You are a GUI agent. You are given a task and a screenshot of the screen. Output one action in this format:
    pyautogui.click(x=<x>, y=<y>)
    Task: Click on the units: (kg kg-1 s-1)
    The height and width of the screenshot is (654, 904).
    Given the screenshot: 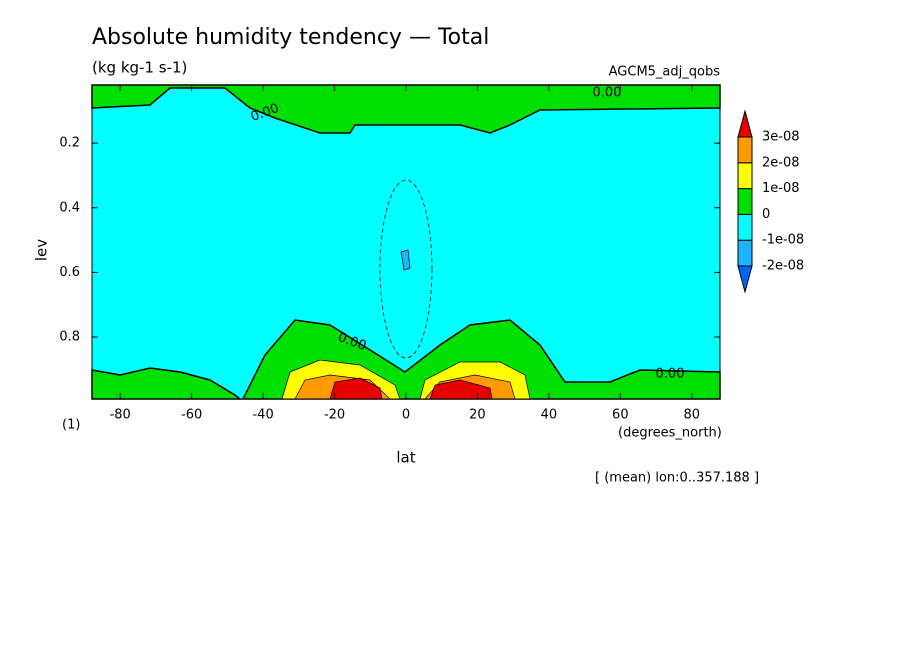 What is the action you would take?
    pyautogui.click(x=139, y=68)
    